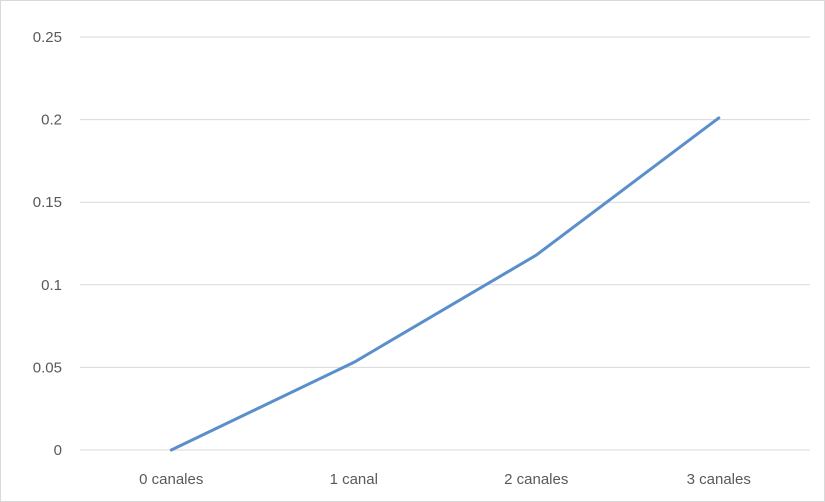 The height and width of the screenshot is (502, 825). What do you see at coordinates (47, 367) in the screenshot?
I see `y-tick-label: 0.05` at bounding box center [47, 367].